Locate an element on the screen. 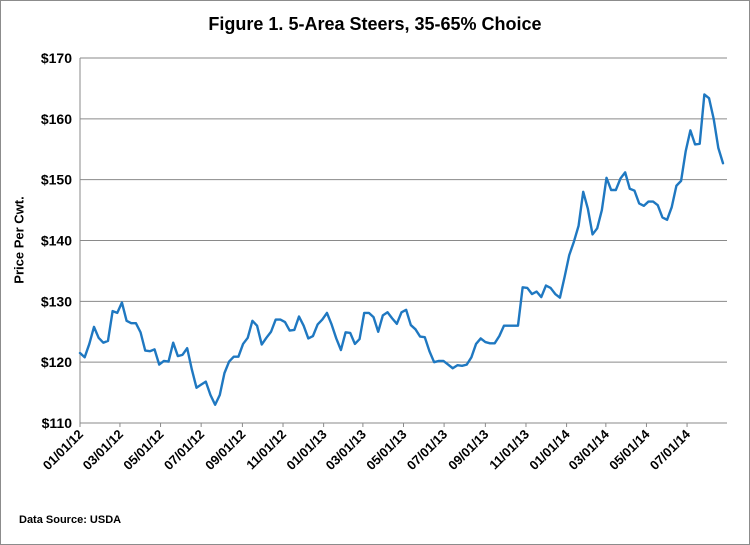 This screenshot has width=750, height=545. y-tick-label: $170 is located at coordinates (56, 58).